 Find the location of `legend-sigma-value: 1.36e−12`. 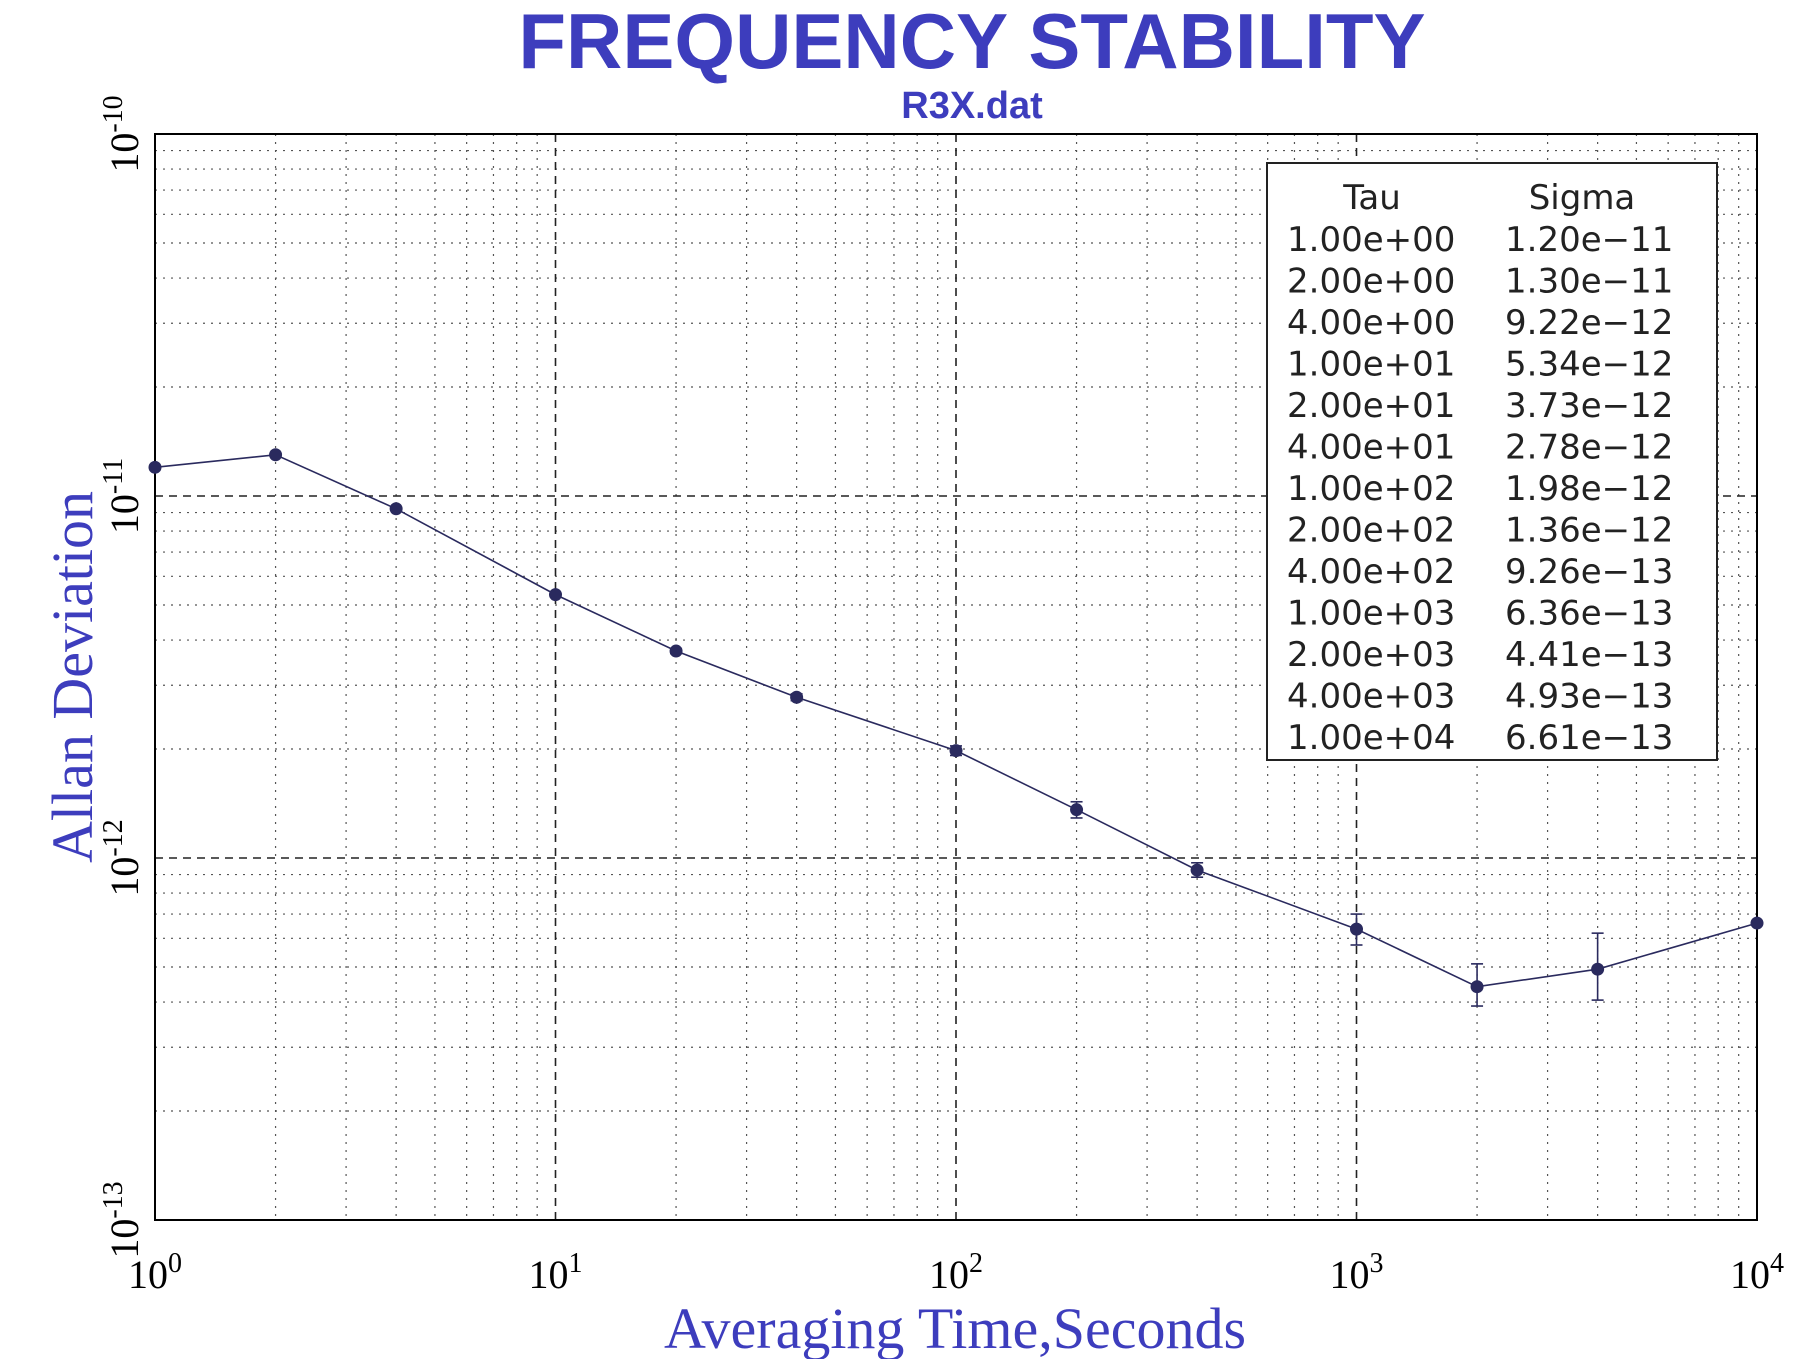

legend-sigma-value: 1.36e−12 is located at coordinates (1589, 531).